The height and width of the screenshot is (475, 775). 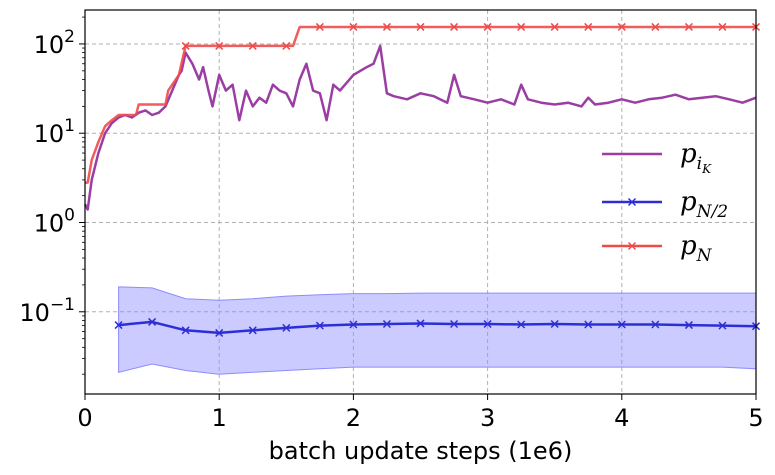 What do you see at coordinates (47, 311) in the screenshot?
I see `y-tick-label: 10⁻¹` at bounding box center [47, 311].